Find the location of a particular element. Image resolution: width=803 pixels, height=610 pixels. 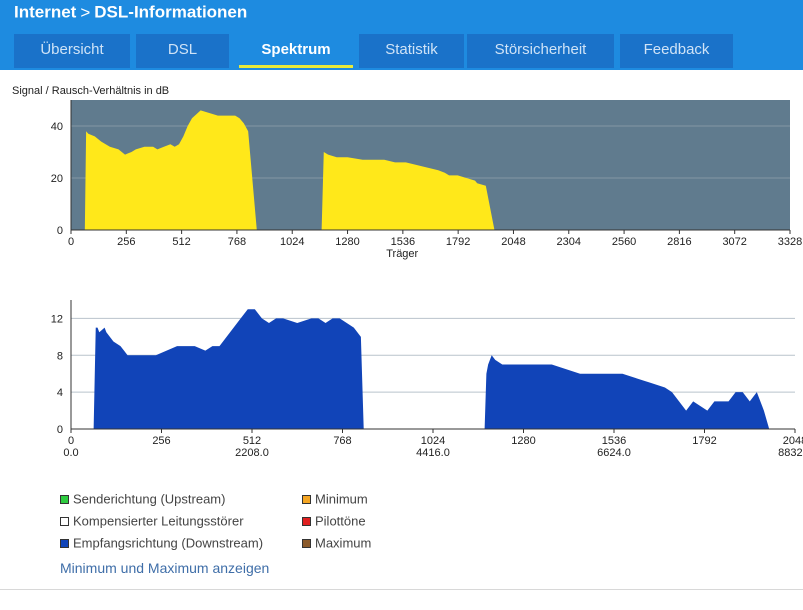

legend-swatch-upstream is located at coordinates (64, 500).